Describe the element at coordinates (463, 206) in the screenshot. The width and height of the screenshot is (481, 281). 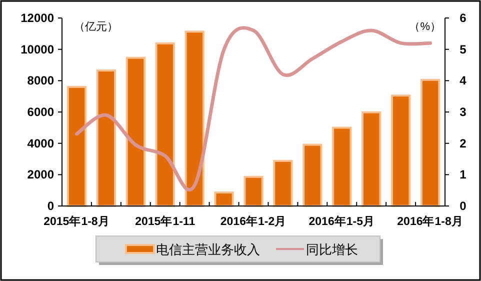
I see `y2-tick-label: 0` at that location.